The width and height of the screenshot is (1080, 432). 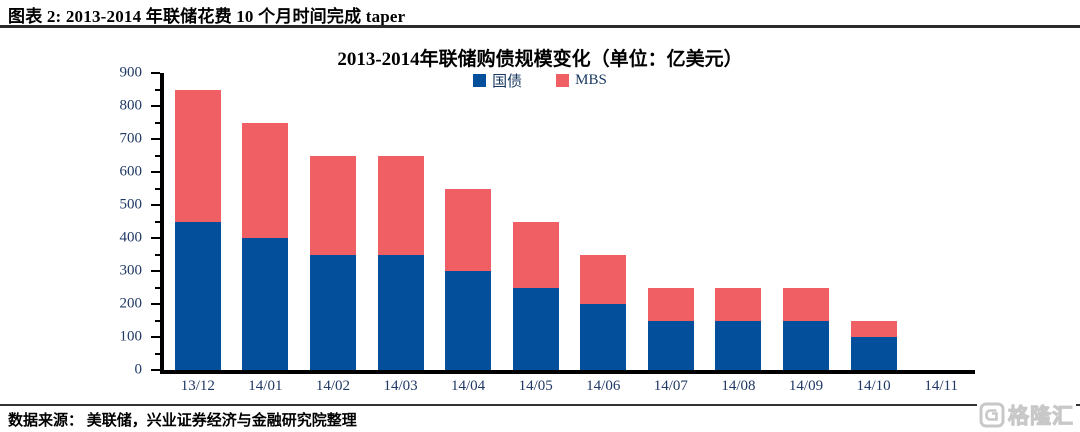 I want to click on y-tick-label: 0, so click(x=138, y=369).